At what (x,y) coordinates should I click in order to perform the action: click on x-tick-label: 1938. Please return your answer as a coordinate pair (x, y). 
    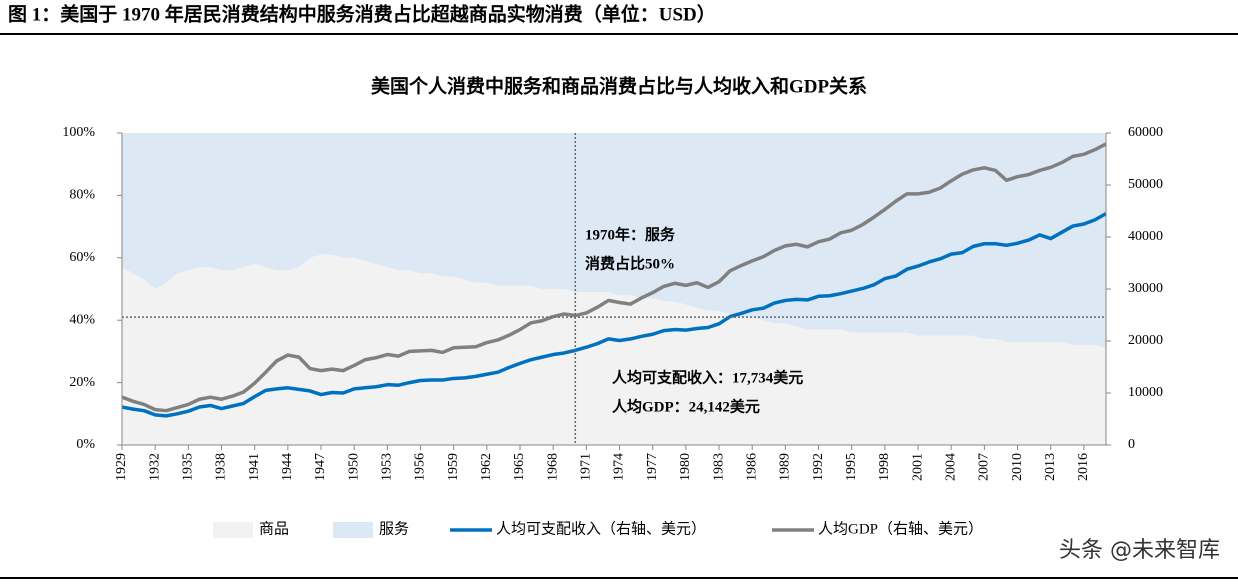
    Looking at the image, I should click on (221, 467).